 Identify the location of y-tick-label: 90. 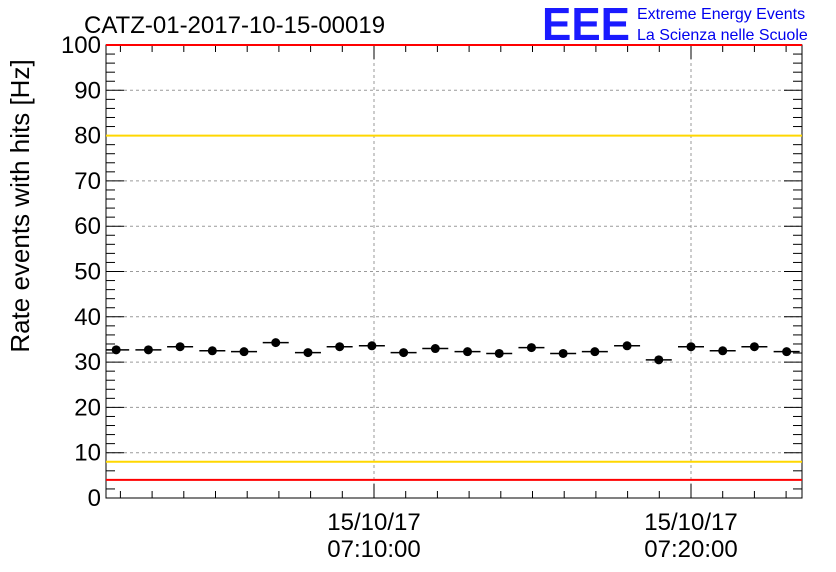
(87, 90).